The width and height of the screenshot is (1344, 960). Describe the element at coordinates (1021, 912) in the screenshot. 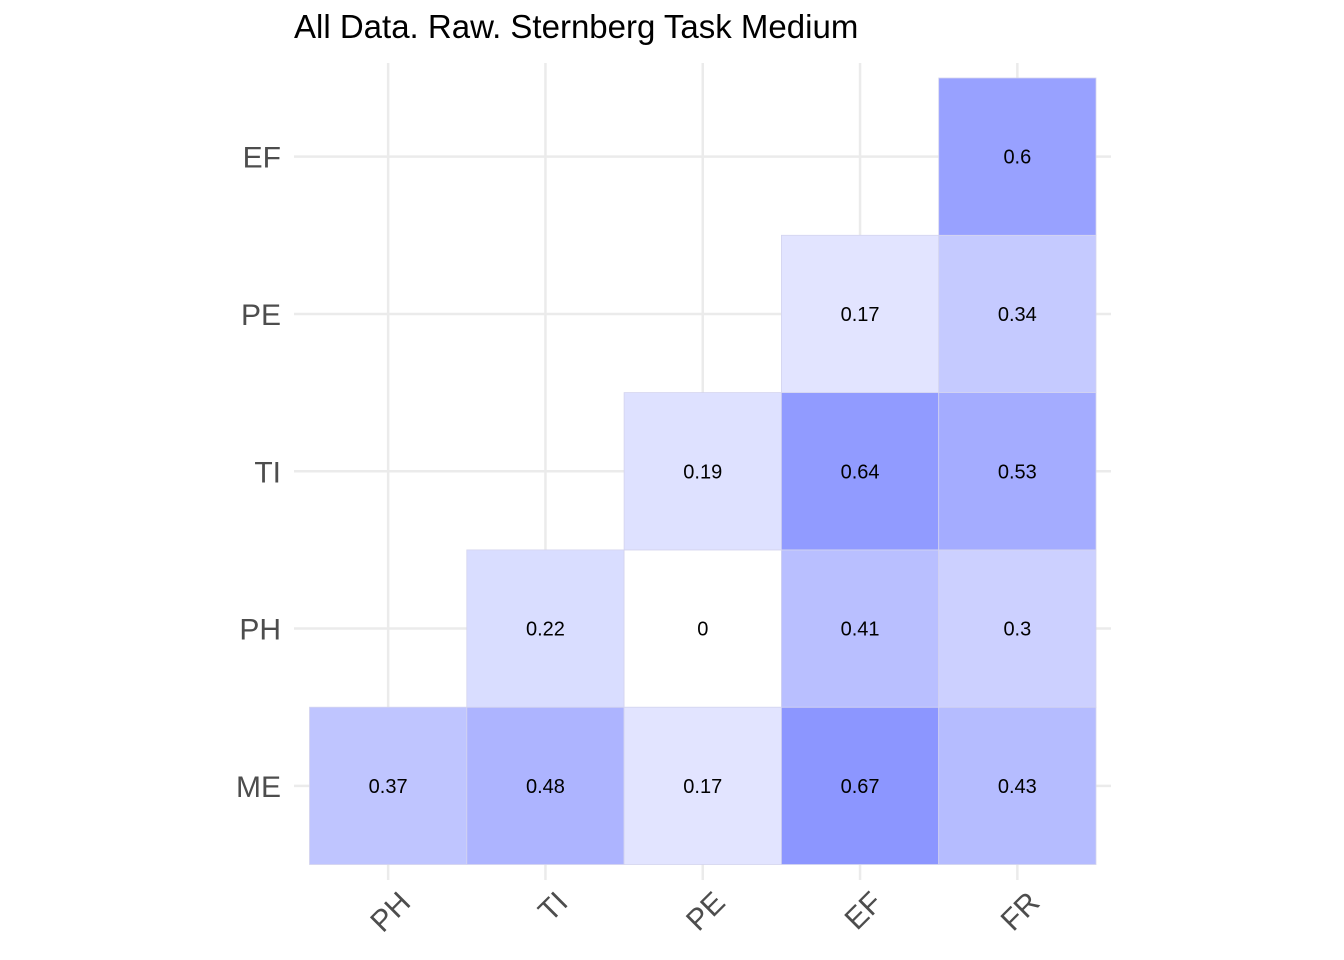

I see `x-tick-label-fr: FR` at that location.